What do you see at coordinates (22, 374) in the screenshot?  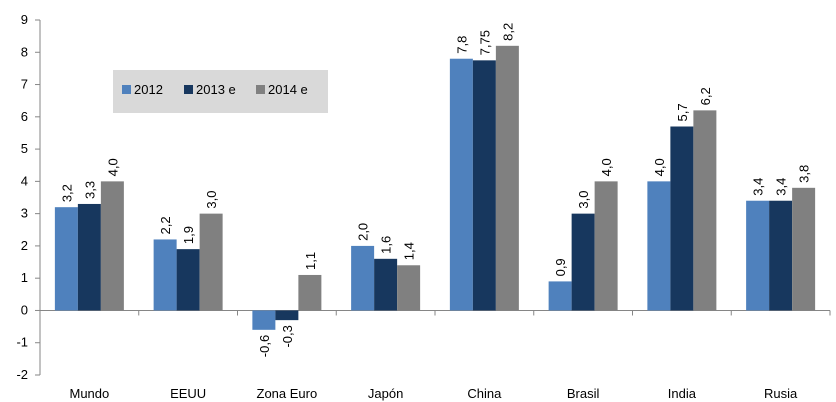 I see `y-tick-label: -2` at bounding box center [22, 374].